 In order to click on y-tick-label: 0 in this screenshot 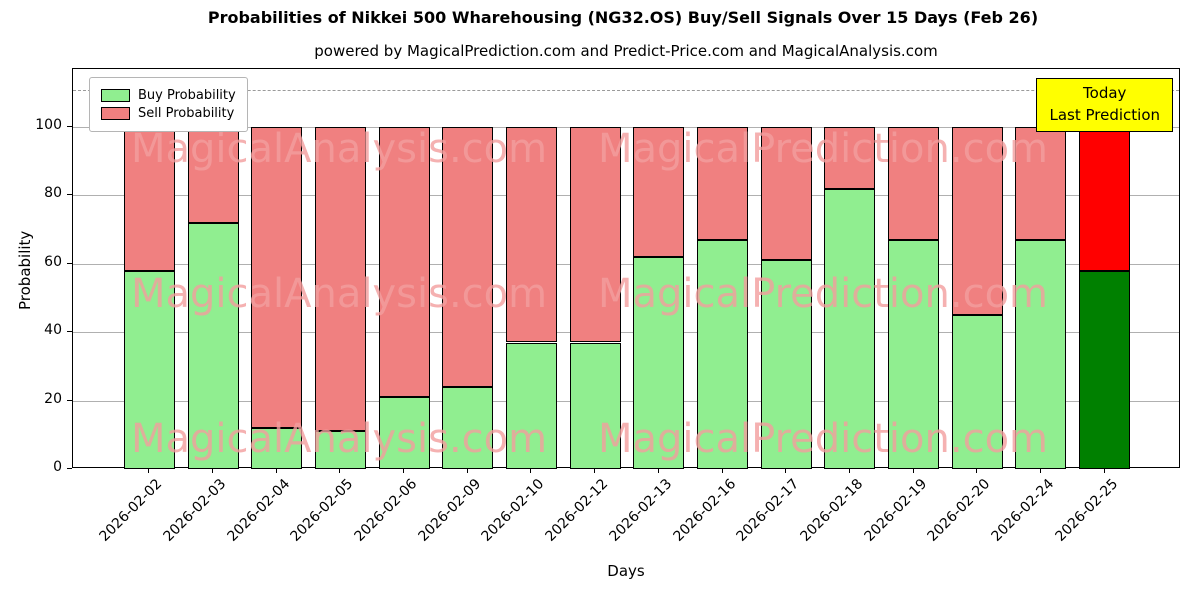, I will do `click(57, 467)`.